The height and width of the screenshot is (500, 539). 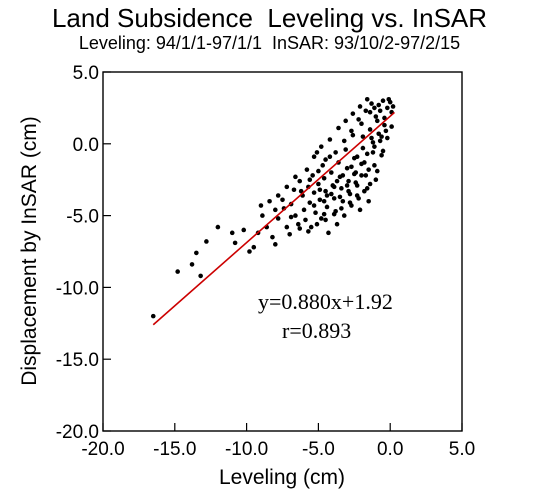 What do you see at coordinates (102, 449) in the screenshot?
I see `x-tick-label: -20.0` at bounding box center [102, 449].